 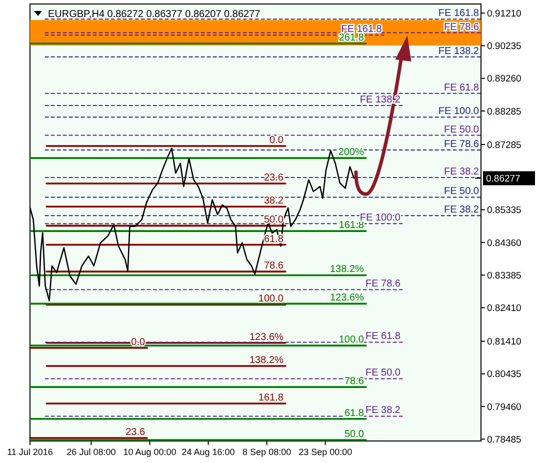 I want to click on y-tick-label: 0.88285, so click(x=504, y=112).